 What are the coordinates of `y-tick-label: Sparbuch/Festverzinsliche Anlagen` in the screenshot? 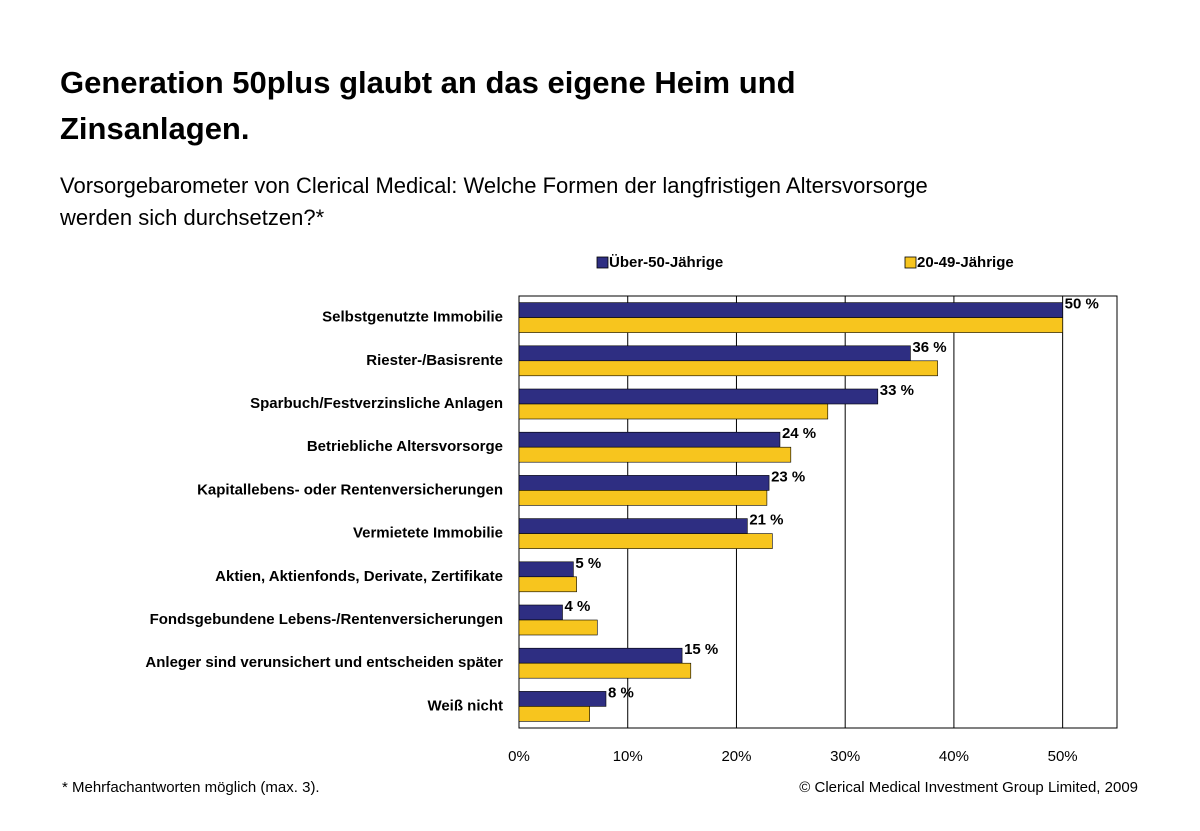 It's located at (376, 403).